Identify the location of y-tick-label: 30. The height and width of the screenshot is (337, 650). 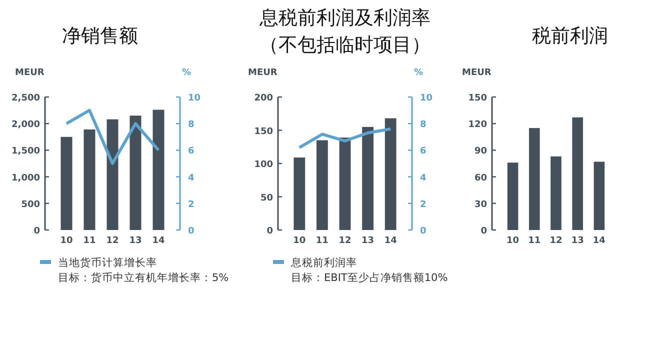
(480, 205).